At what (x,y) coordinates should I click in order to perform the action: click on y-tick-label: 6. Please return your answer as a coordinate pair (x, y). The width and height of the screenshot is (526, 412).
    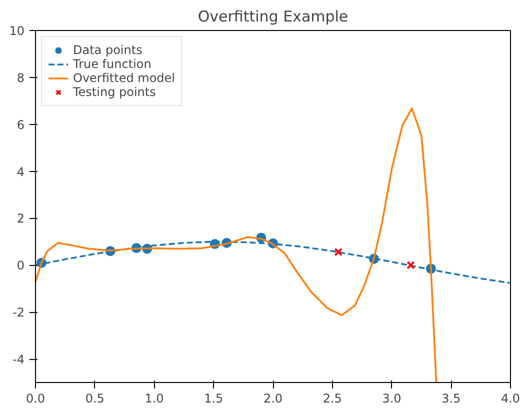
    Looking at the image, I should click on (20, 125).